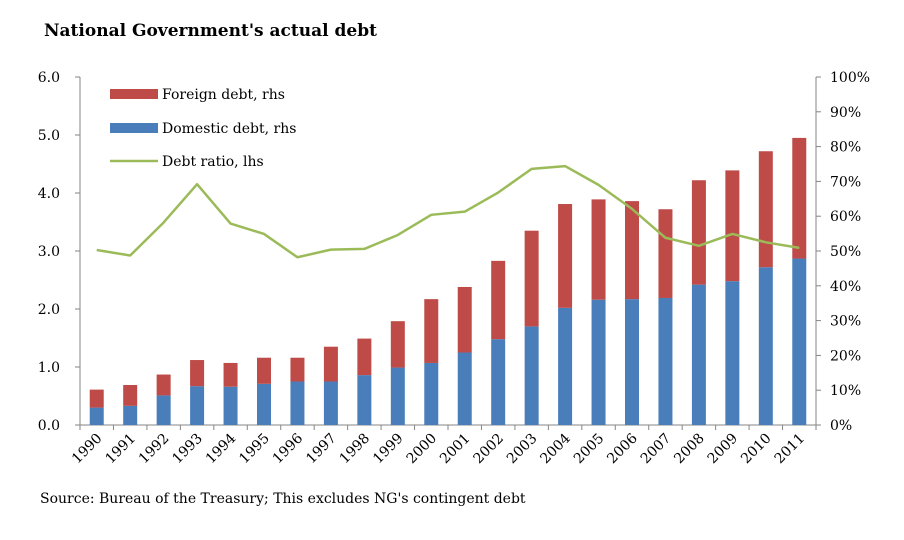 The height and width of the screenshot is (540, 904). Describe the element at coordinates (845, 391) in the screenshot. I see `y-right-tick-label: 10%` at that location.